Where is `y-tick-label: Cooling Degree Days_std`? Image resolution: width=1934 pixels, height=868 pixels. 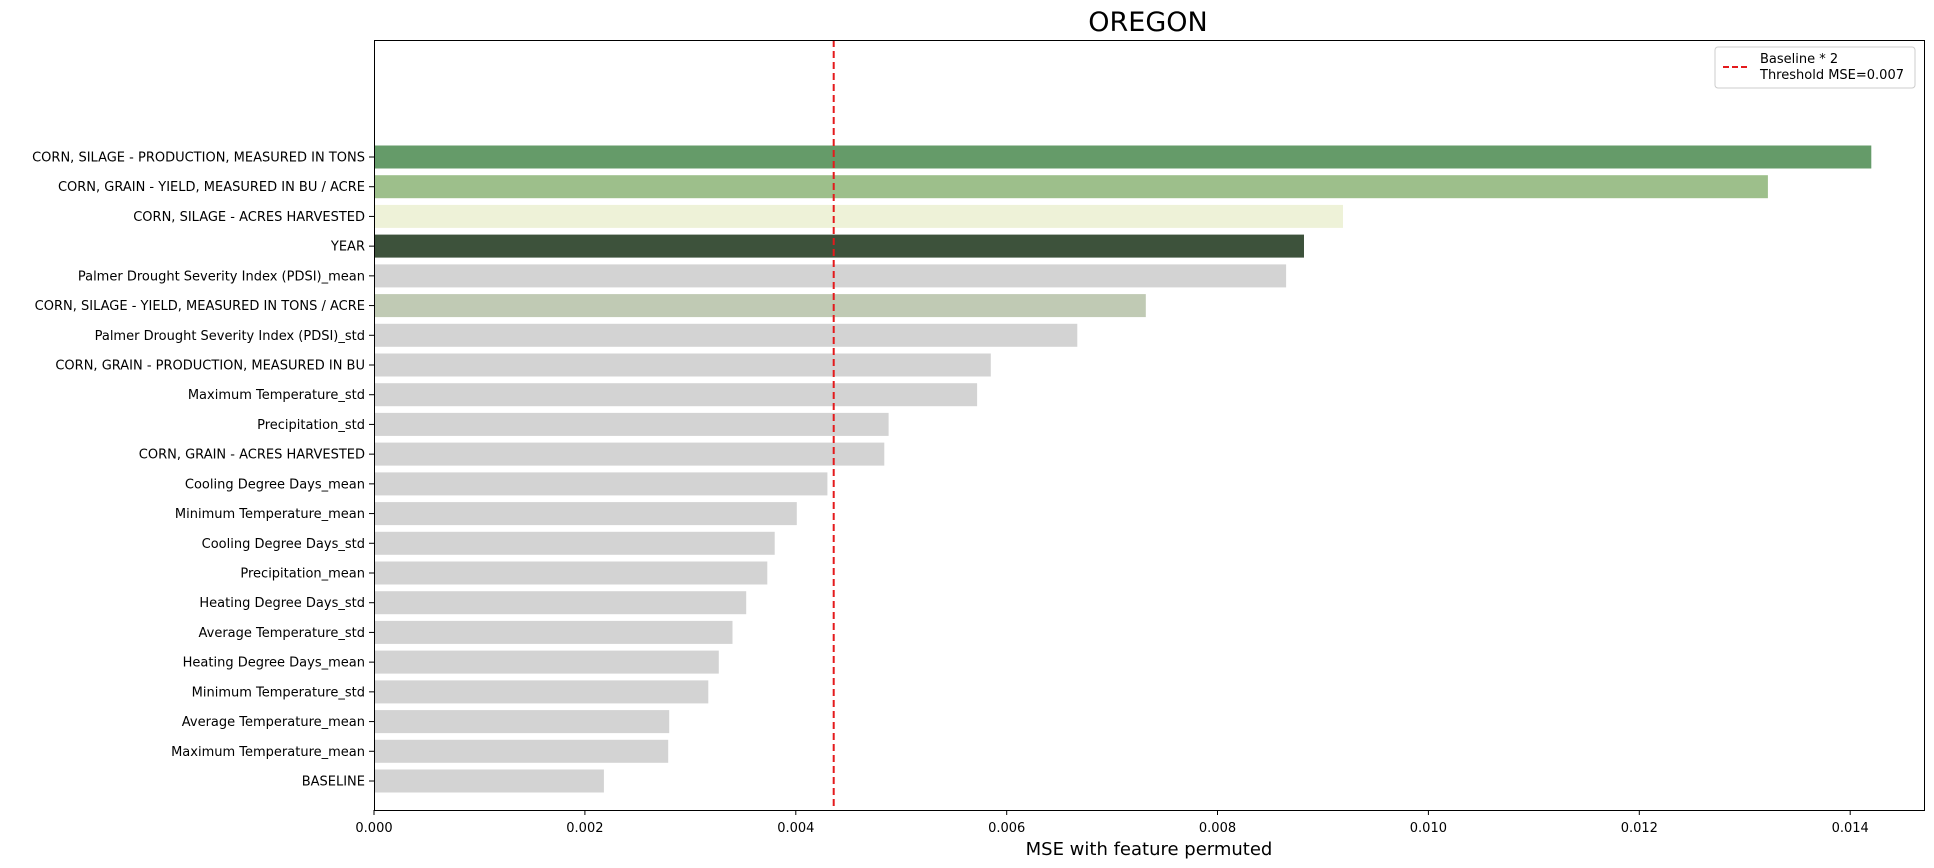 y-tick-label: Cooling Degree Days_std is located at coordinates (283, 544).